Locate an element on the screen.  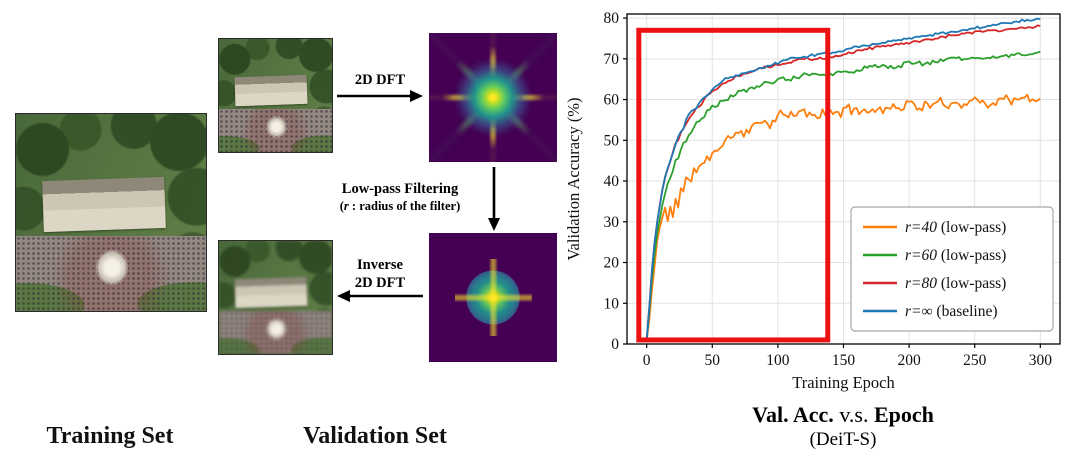
svg-text: 200 is located at coordinates (909, 360).